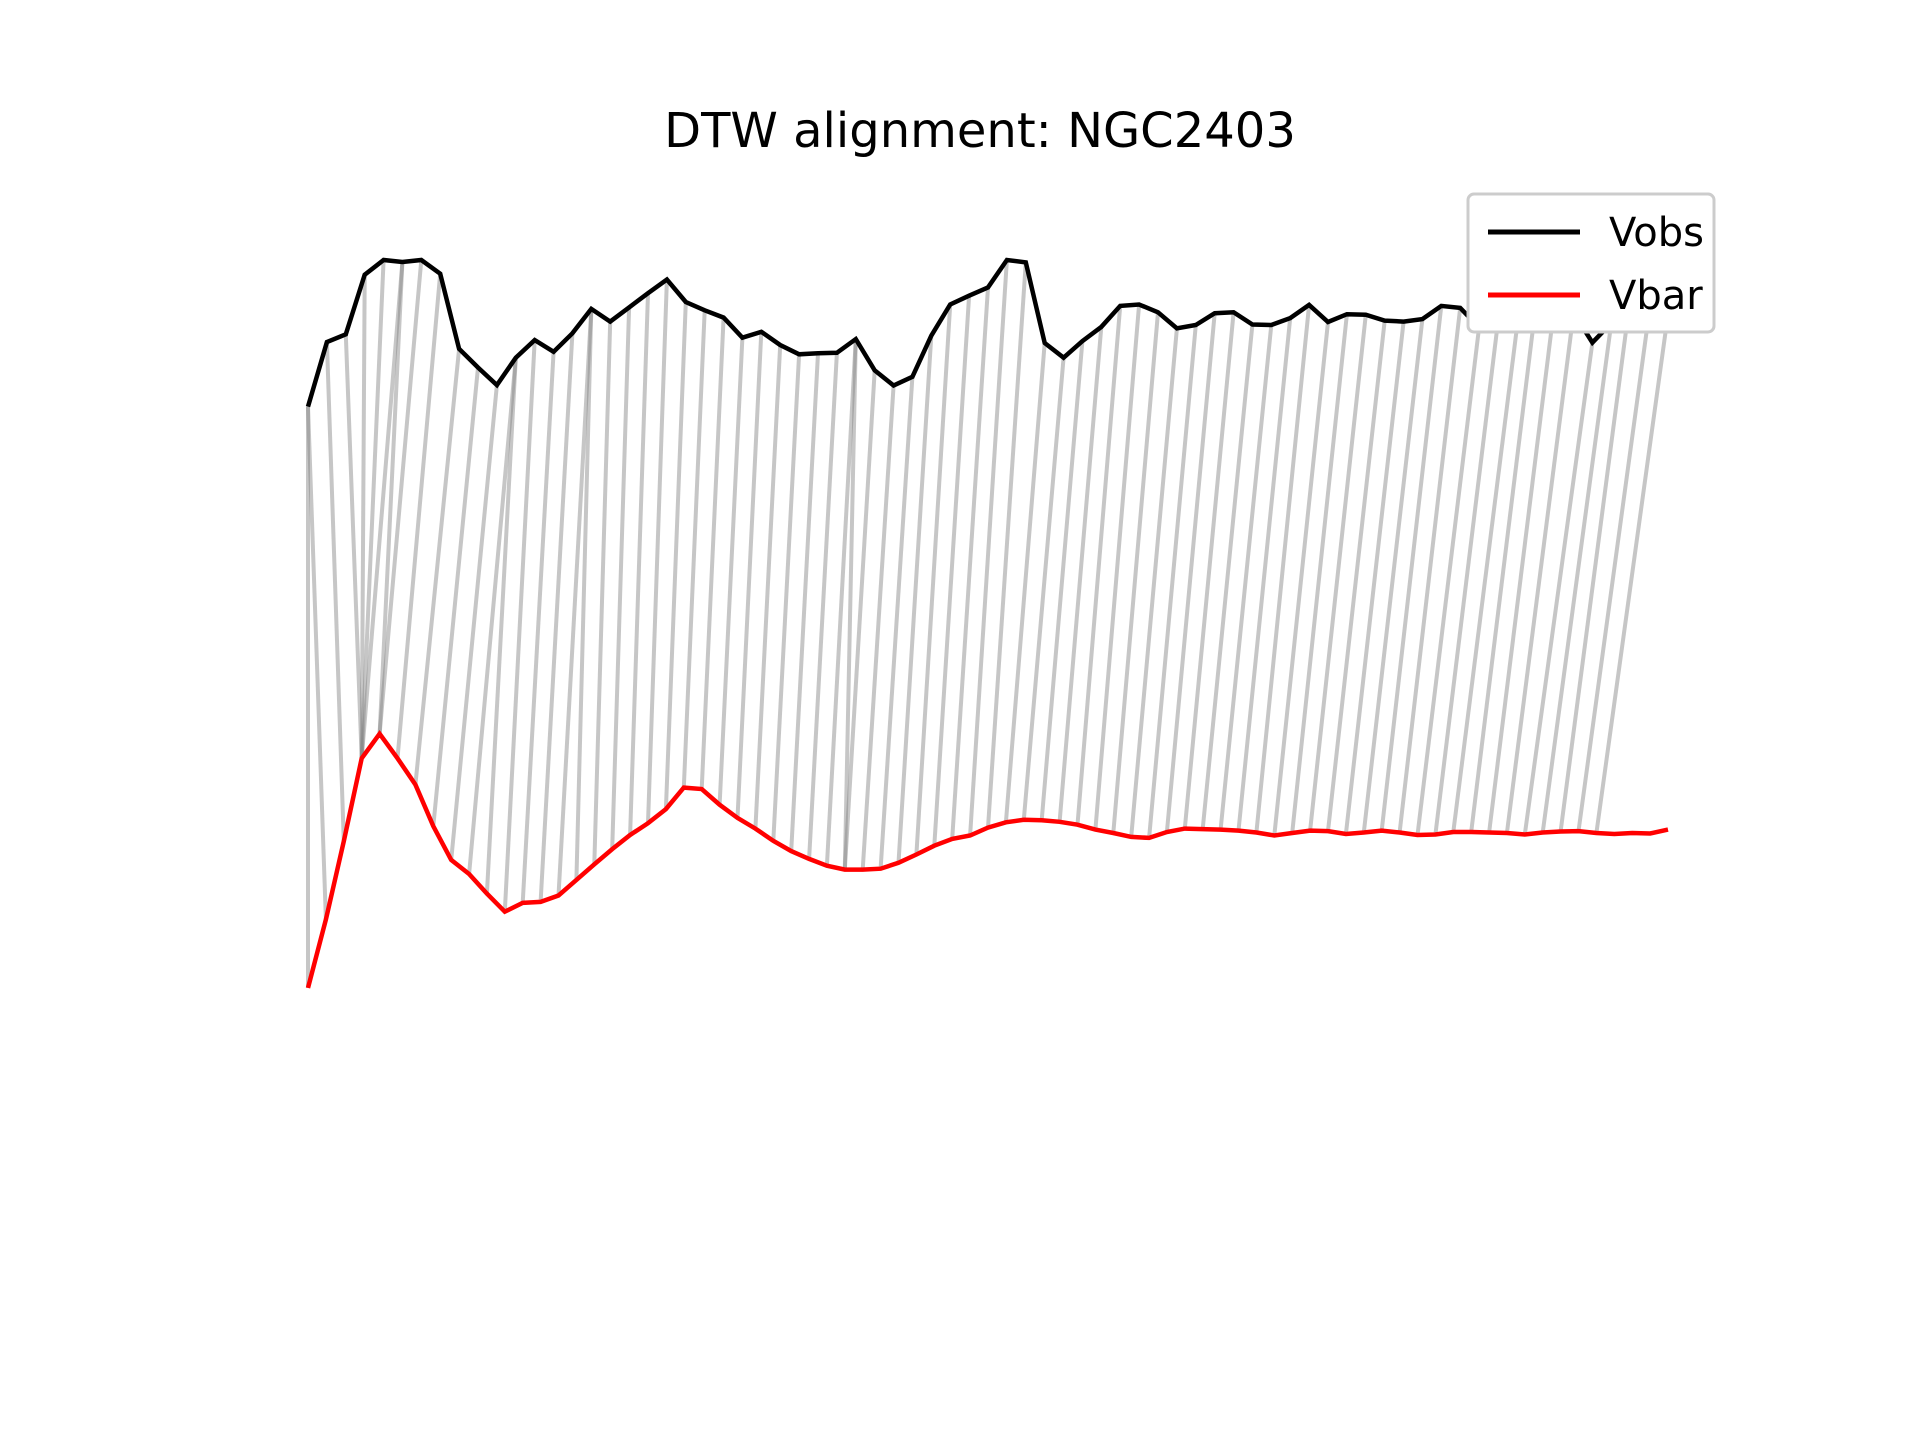 The height and width of the screenshot is (1440, 1920). What do you see at coordinates (987, 859) in the screenshot?
I see `vbar-line` at bounding box center [987, 859].